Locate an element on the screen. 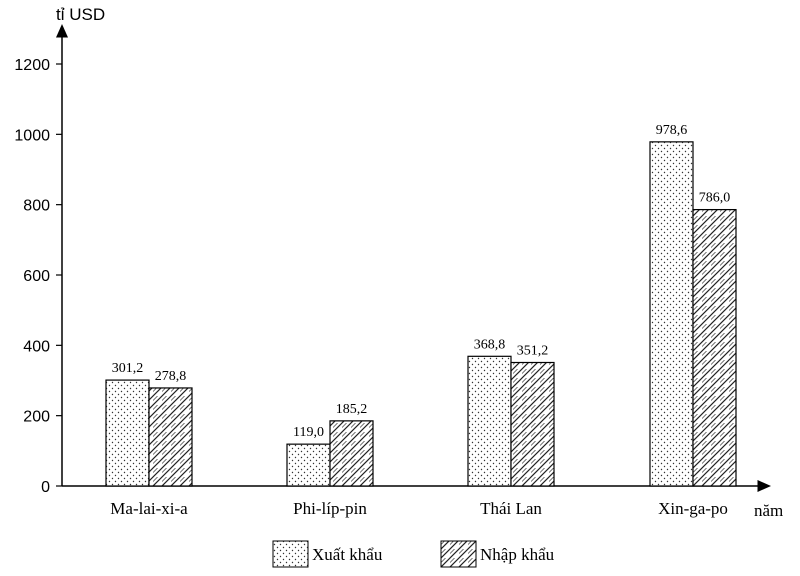  category-label: Xin-ga-po is located at coordinates (693, 508).